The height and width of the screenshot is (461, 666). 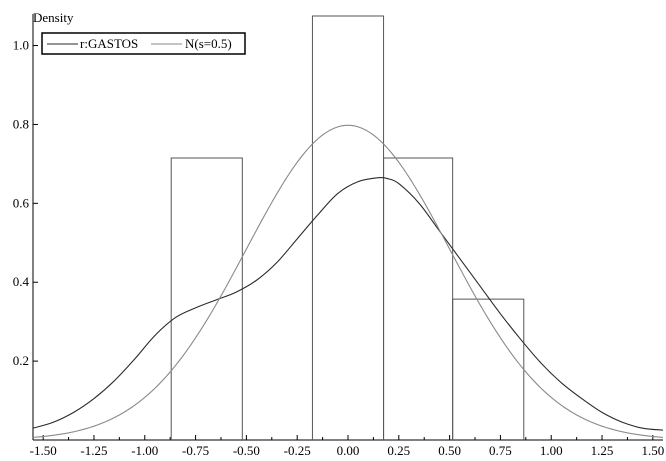 What do you see at coordinates (551, 450) in the screenshot?
I see `x-tick-label: 1.00` at bounding box center [551, 450].